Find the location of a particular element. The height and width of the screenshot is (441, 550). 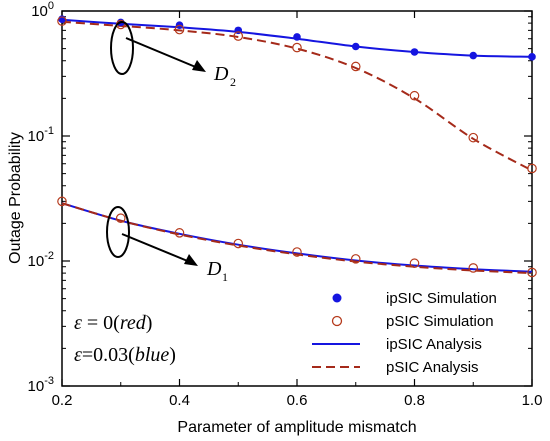

y-tick-label: 10⁻² is located at coordinates (41, 260).